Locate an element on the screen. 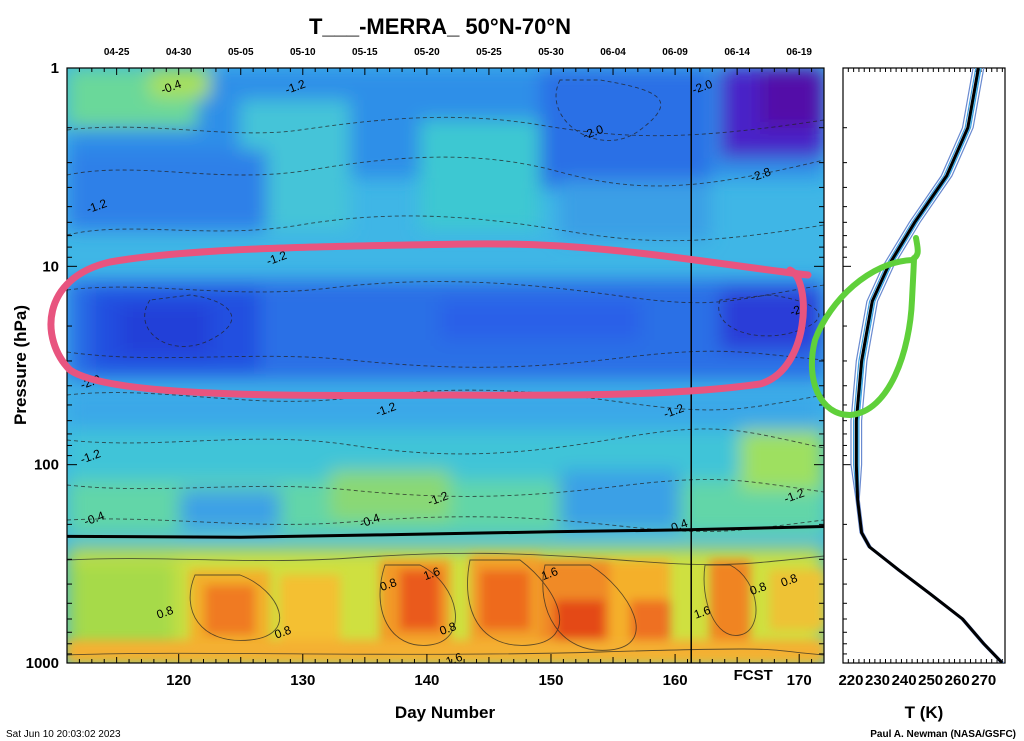  top-date-label: 06-09 is located at coordinates (675, 52).